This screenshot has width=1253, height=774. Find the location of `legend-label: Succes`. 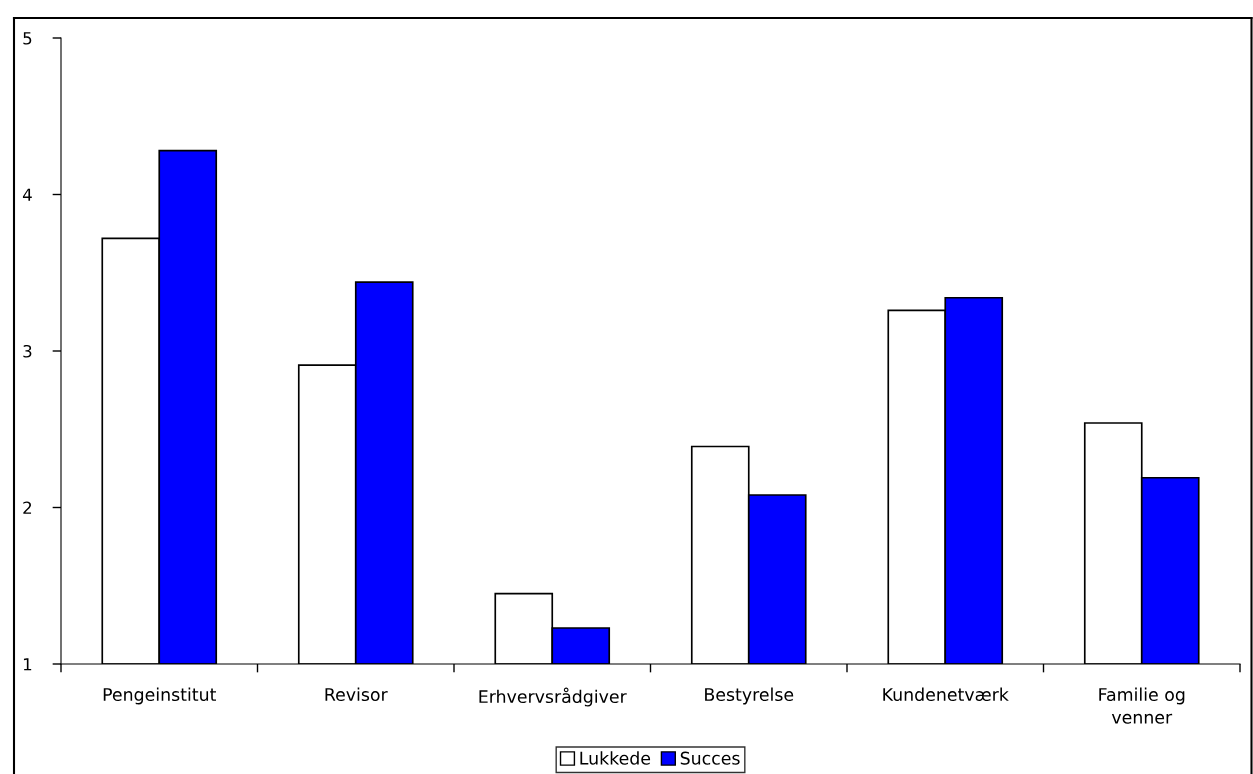

legend-label: Succes is located at coordinates (710, 758).